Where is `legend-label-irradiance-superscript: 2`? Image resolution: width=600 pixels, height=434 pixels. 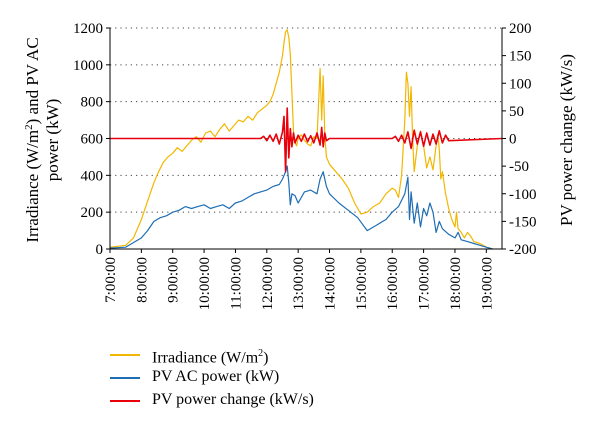 legend-label-irradiance-superscript: 2 is located at coordinates (261, 353).